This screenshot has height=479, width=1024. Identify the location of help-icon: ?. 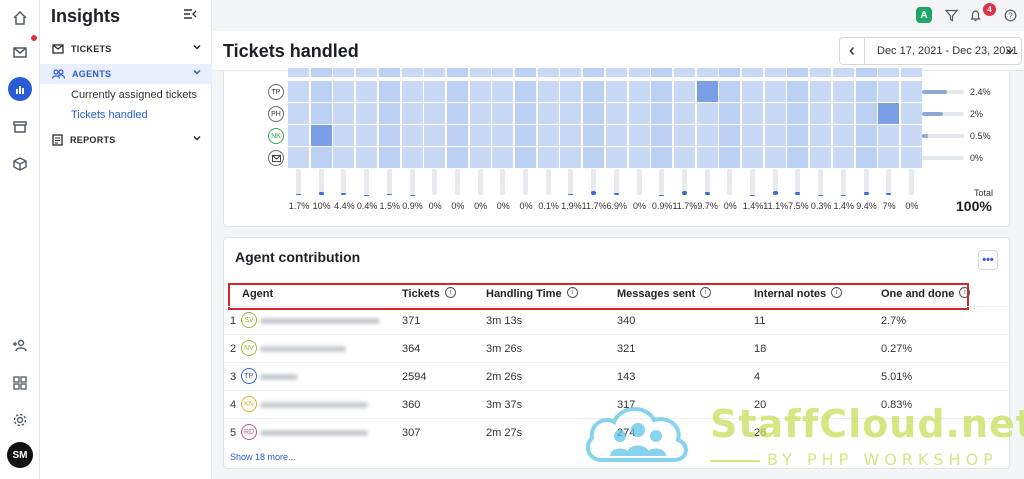
(1010, 15).